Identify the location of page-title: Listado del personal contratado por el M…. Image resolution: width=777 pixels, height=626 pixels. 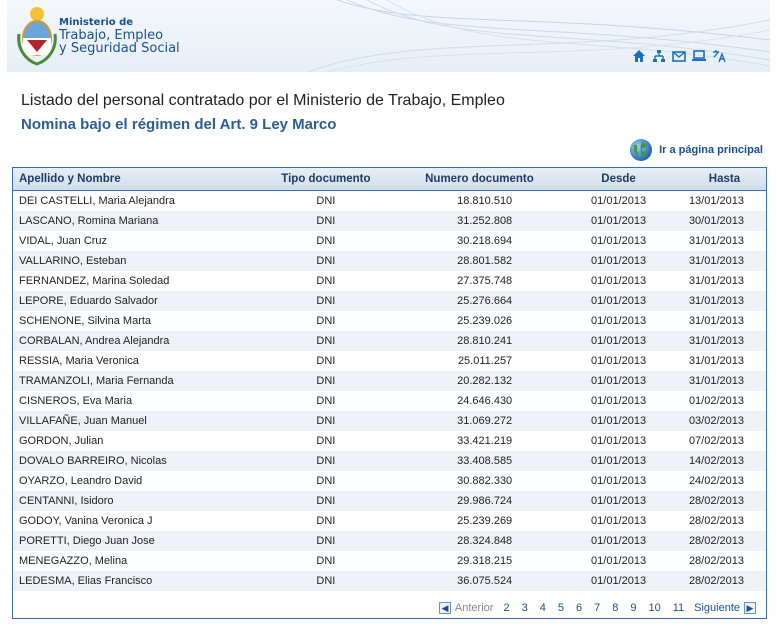
(263, 100).